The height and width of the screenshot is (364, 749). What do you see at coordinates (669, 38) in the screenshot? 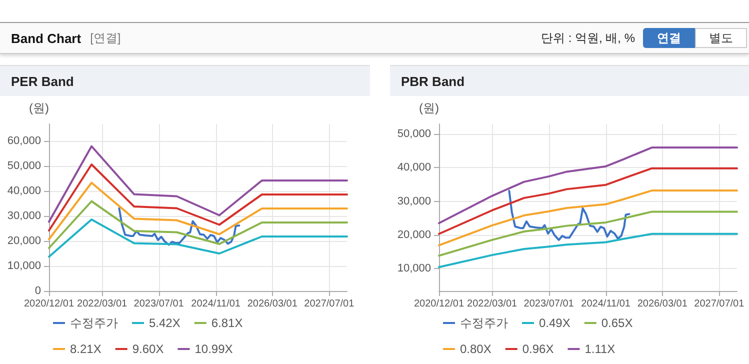
I see `text: 연결` at bounding box center [669, 38].